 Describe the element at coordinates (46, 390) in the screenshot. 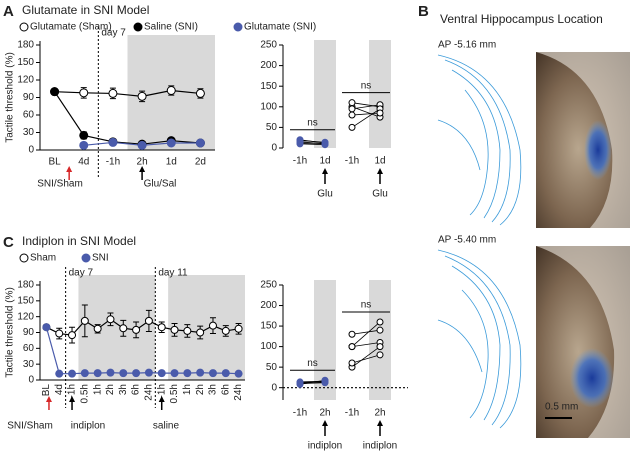

I see `x-tick-label: BL` at that location.